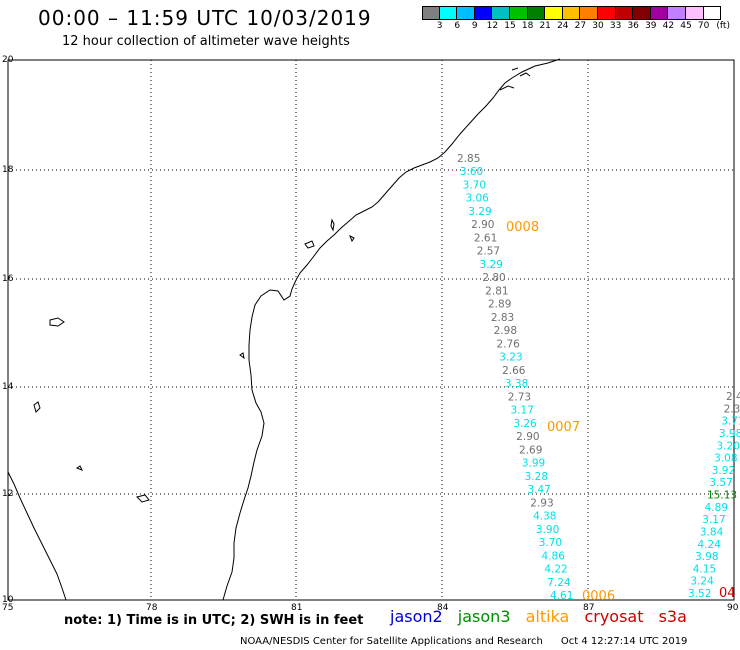 This screenshot has height=650, width=740. Describe the element at coordinates (541, 503) in the screenshot. I see `wave-height-label: 2.93` at that location.